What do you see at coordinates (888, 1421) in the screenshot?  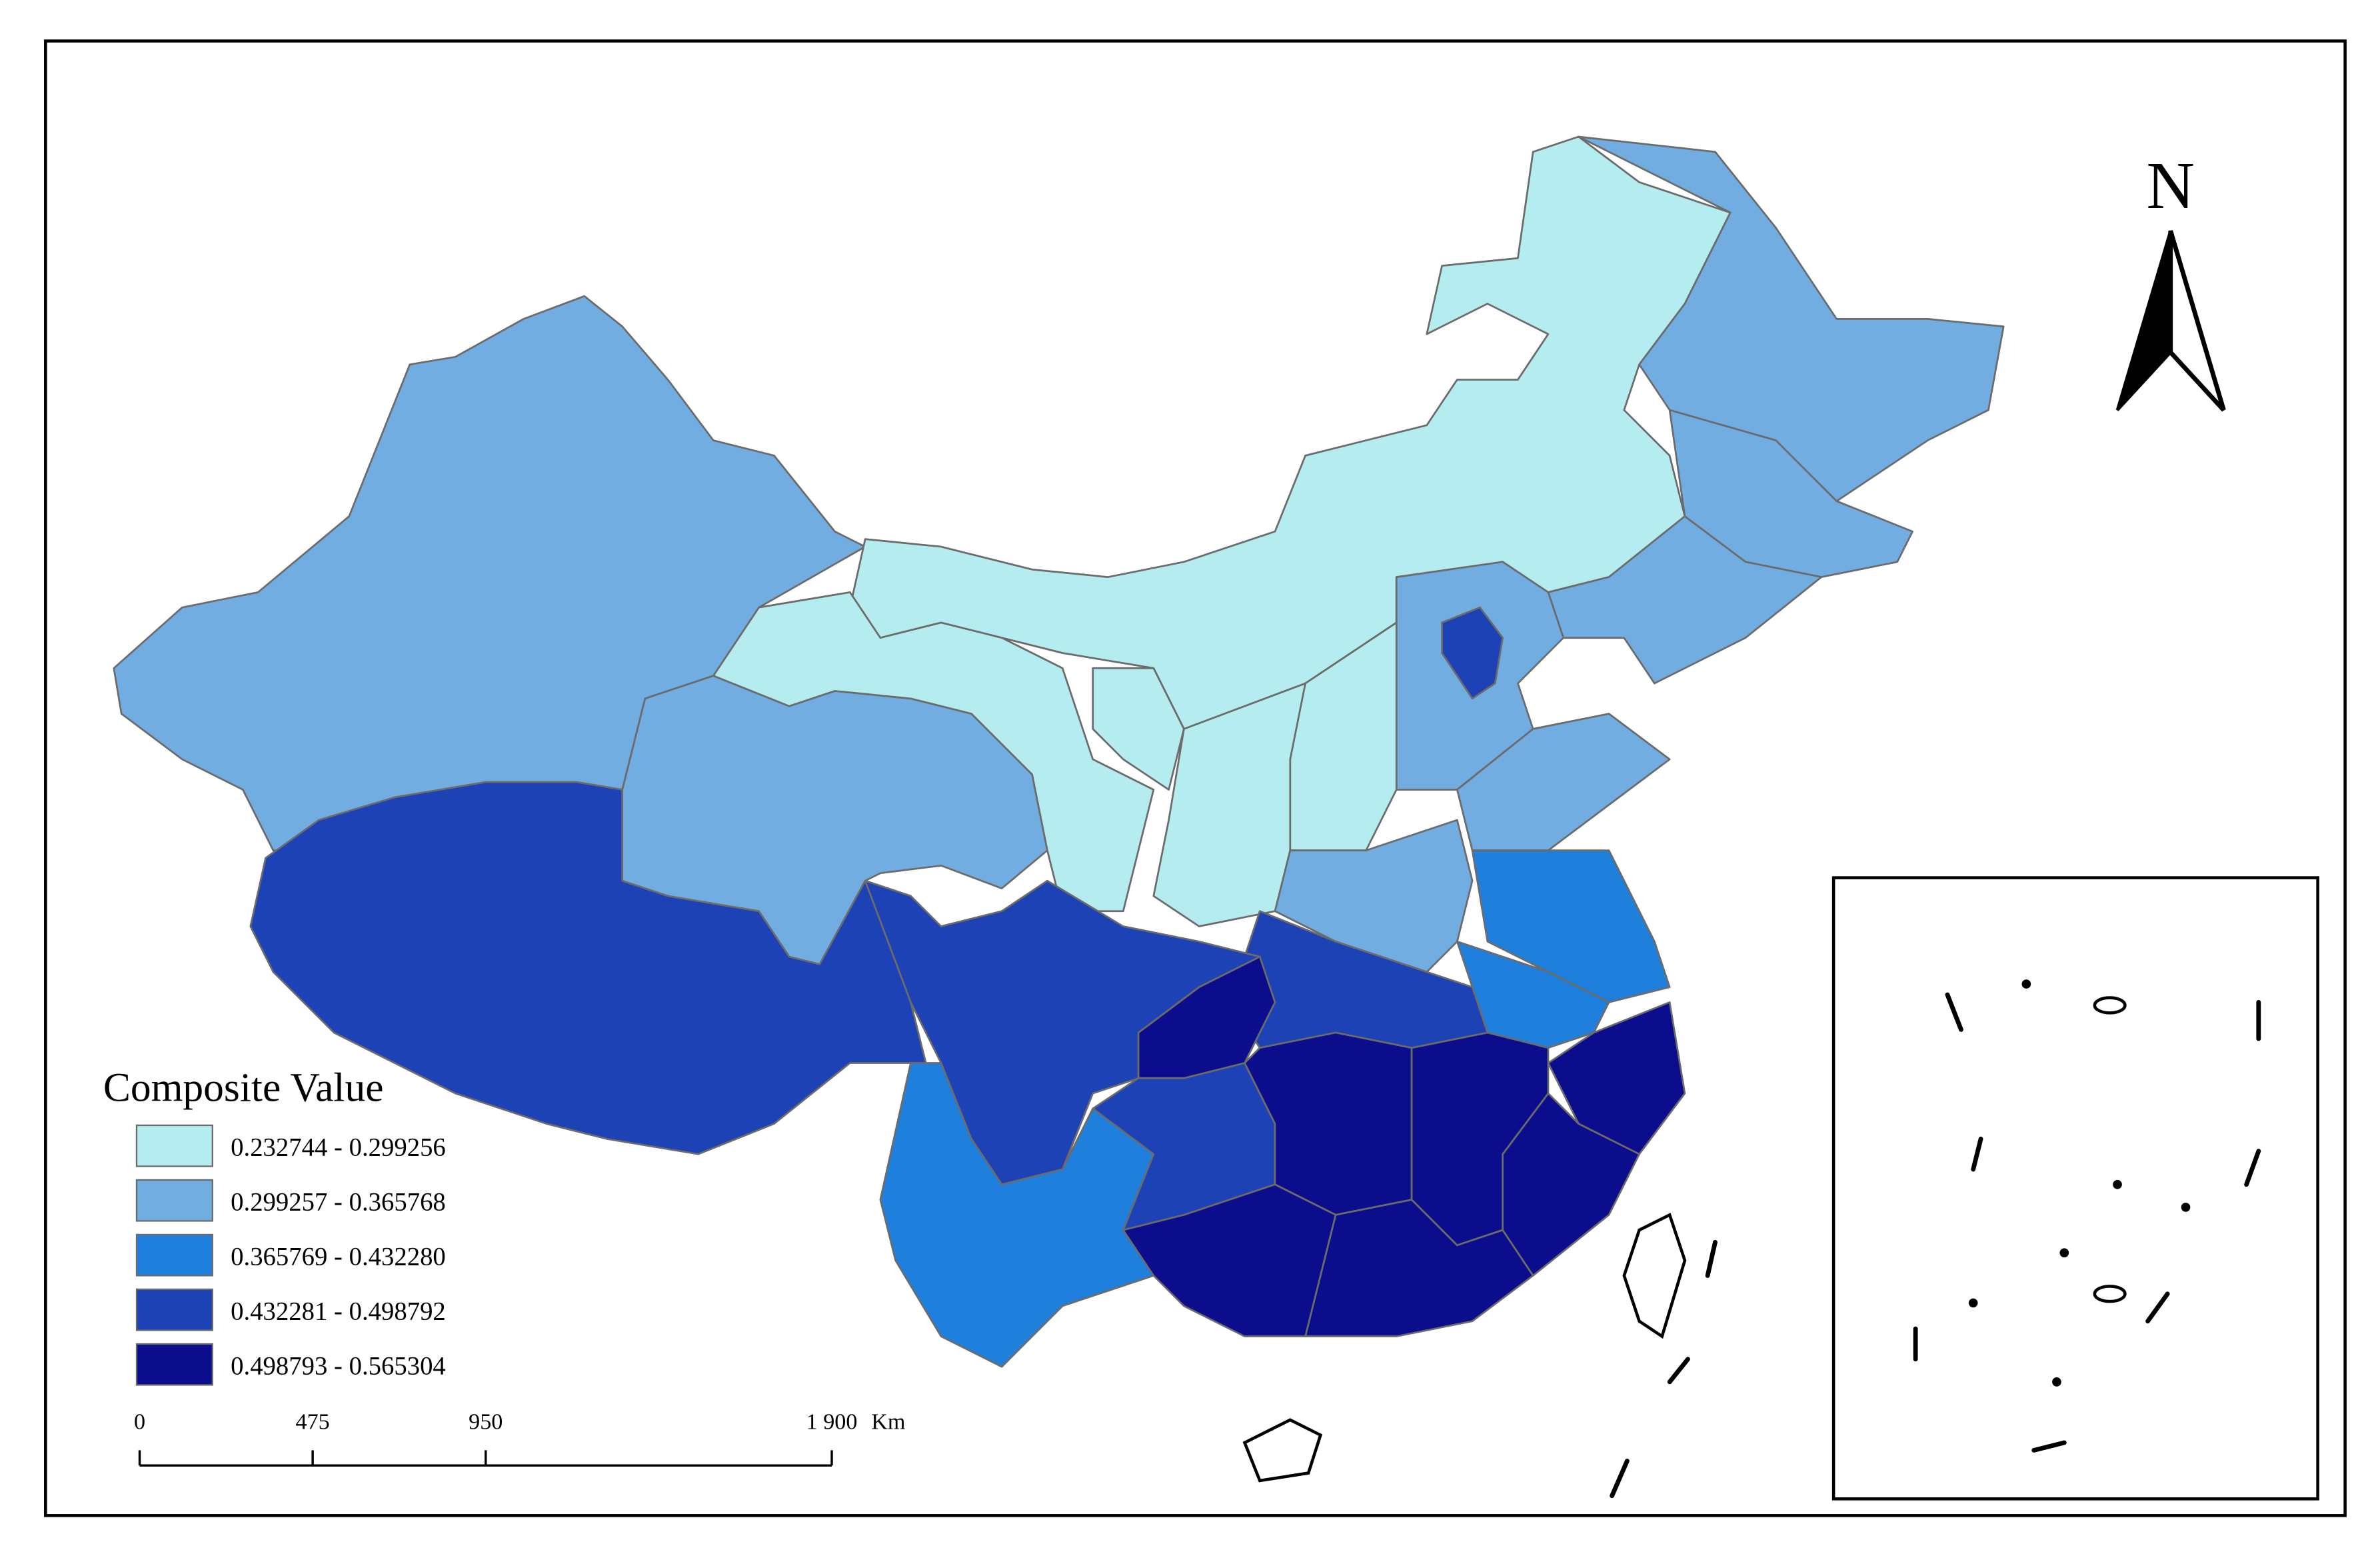 I see `scale-unit: Km` at bounding box center [888, 1421].